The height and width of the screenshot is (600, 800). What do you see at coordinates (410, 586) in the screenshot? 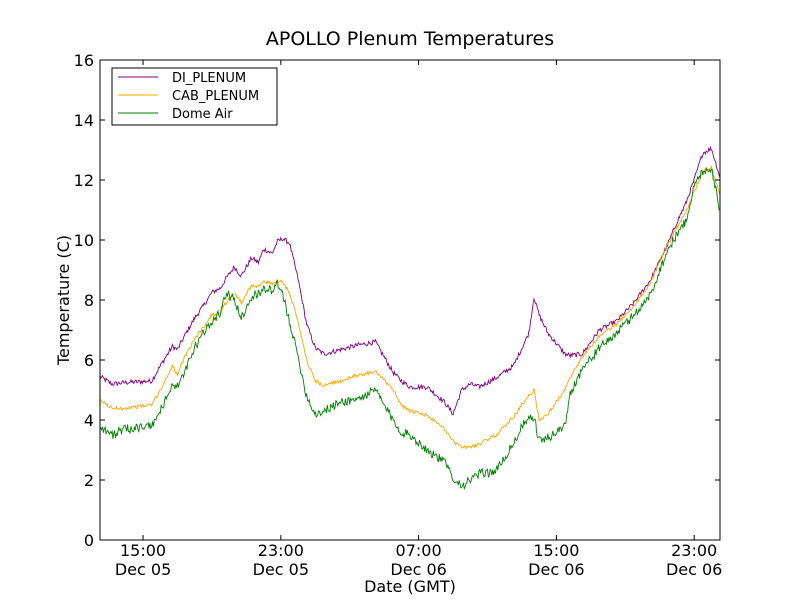
I see `x-axis-label: Date (GMT)` at bounding box center [410, 586].